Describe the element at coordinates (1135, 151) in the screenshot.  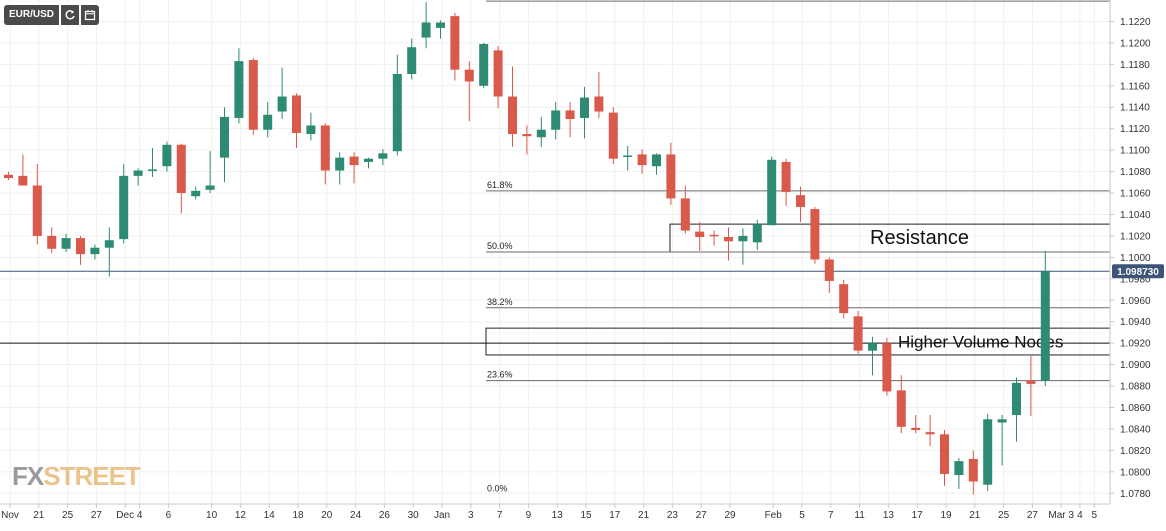
I see `y-tick-label: 1.1100` at that location.